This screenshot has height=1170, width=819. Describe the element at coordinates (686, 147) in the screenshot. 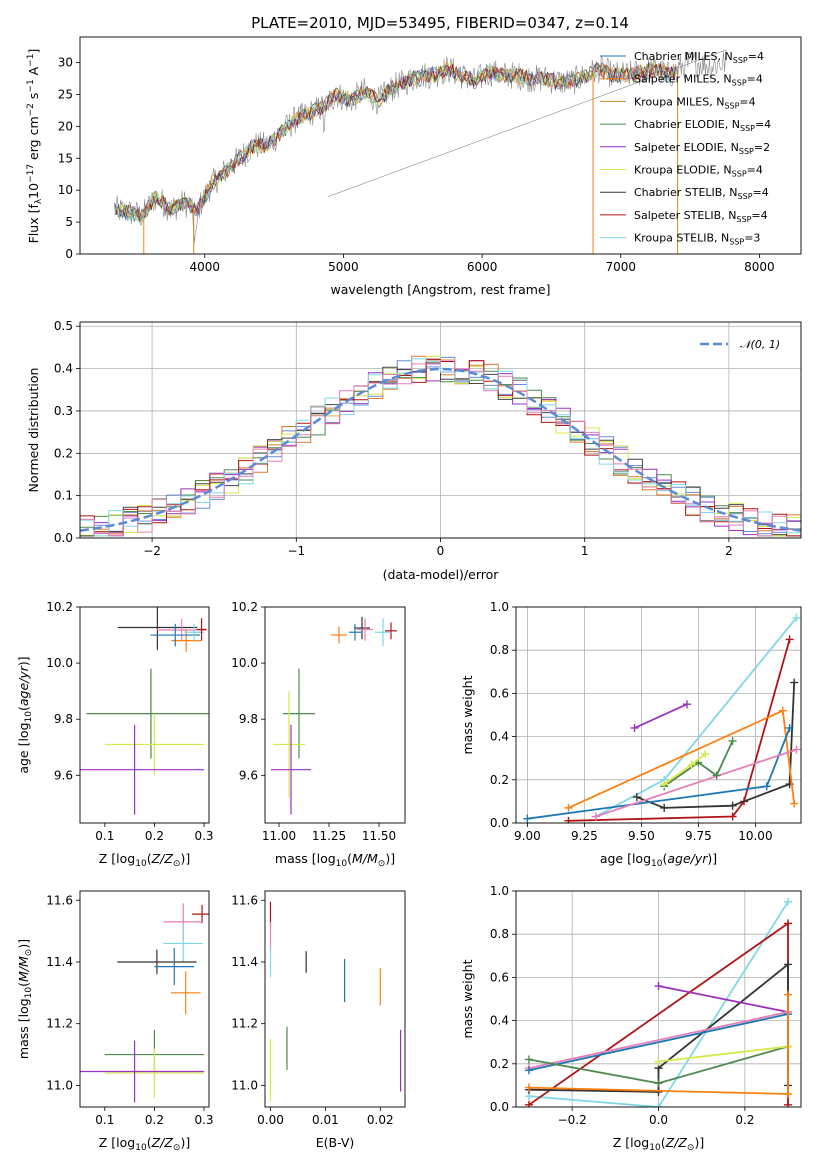

I see `legend-label-main: Salpeter ELODIE, N` at that location.